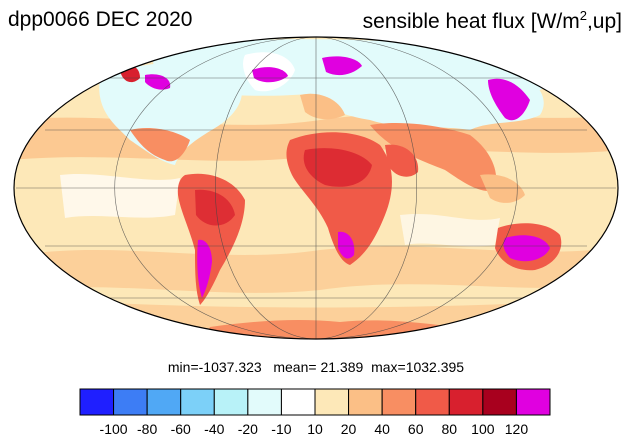  Describe the element at coordinates (471, 21) in the screenshot. I see `title-right-prefix: sensible heat flux [W/m` at that location.